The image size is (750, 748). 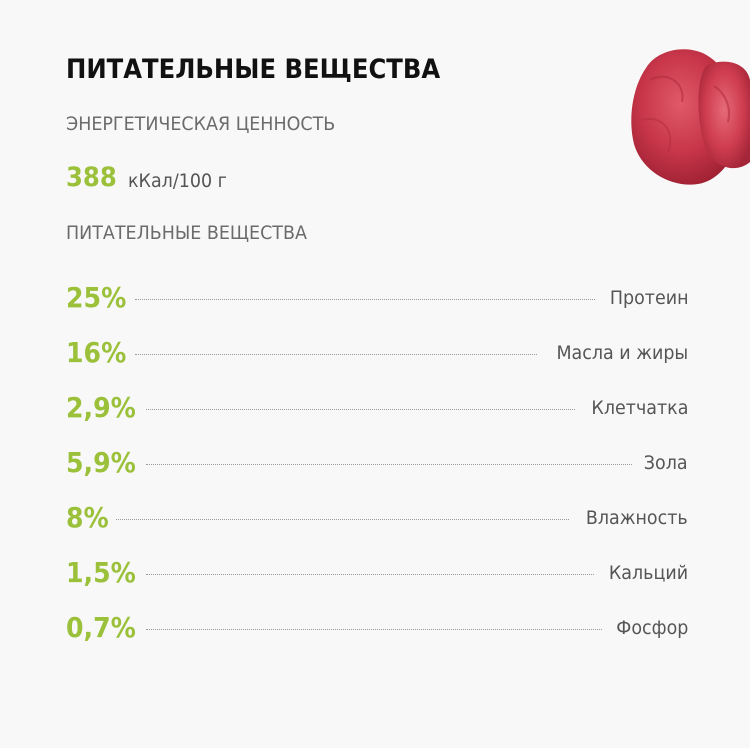 What do you see at coordinates (377, 627) in the screenshot?
I see `nutrient-row-phosphorus: 0,7% Фосфор` at bounding box center [377, 627].